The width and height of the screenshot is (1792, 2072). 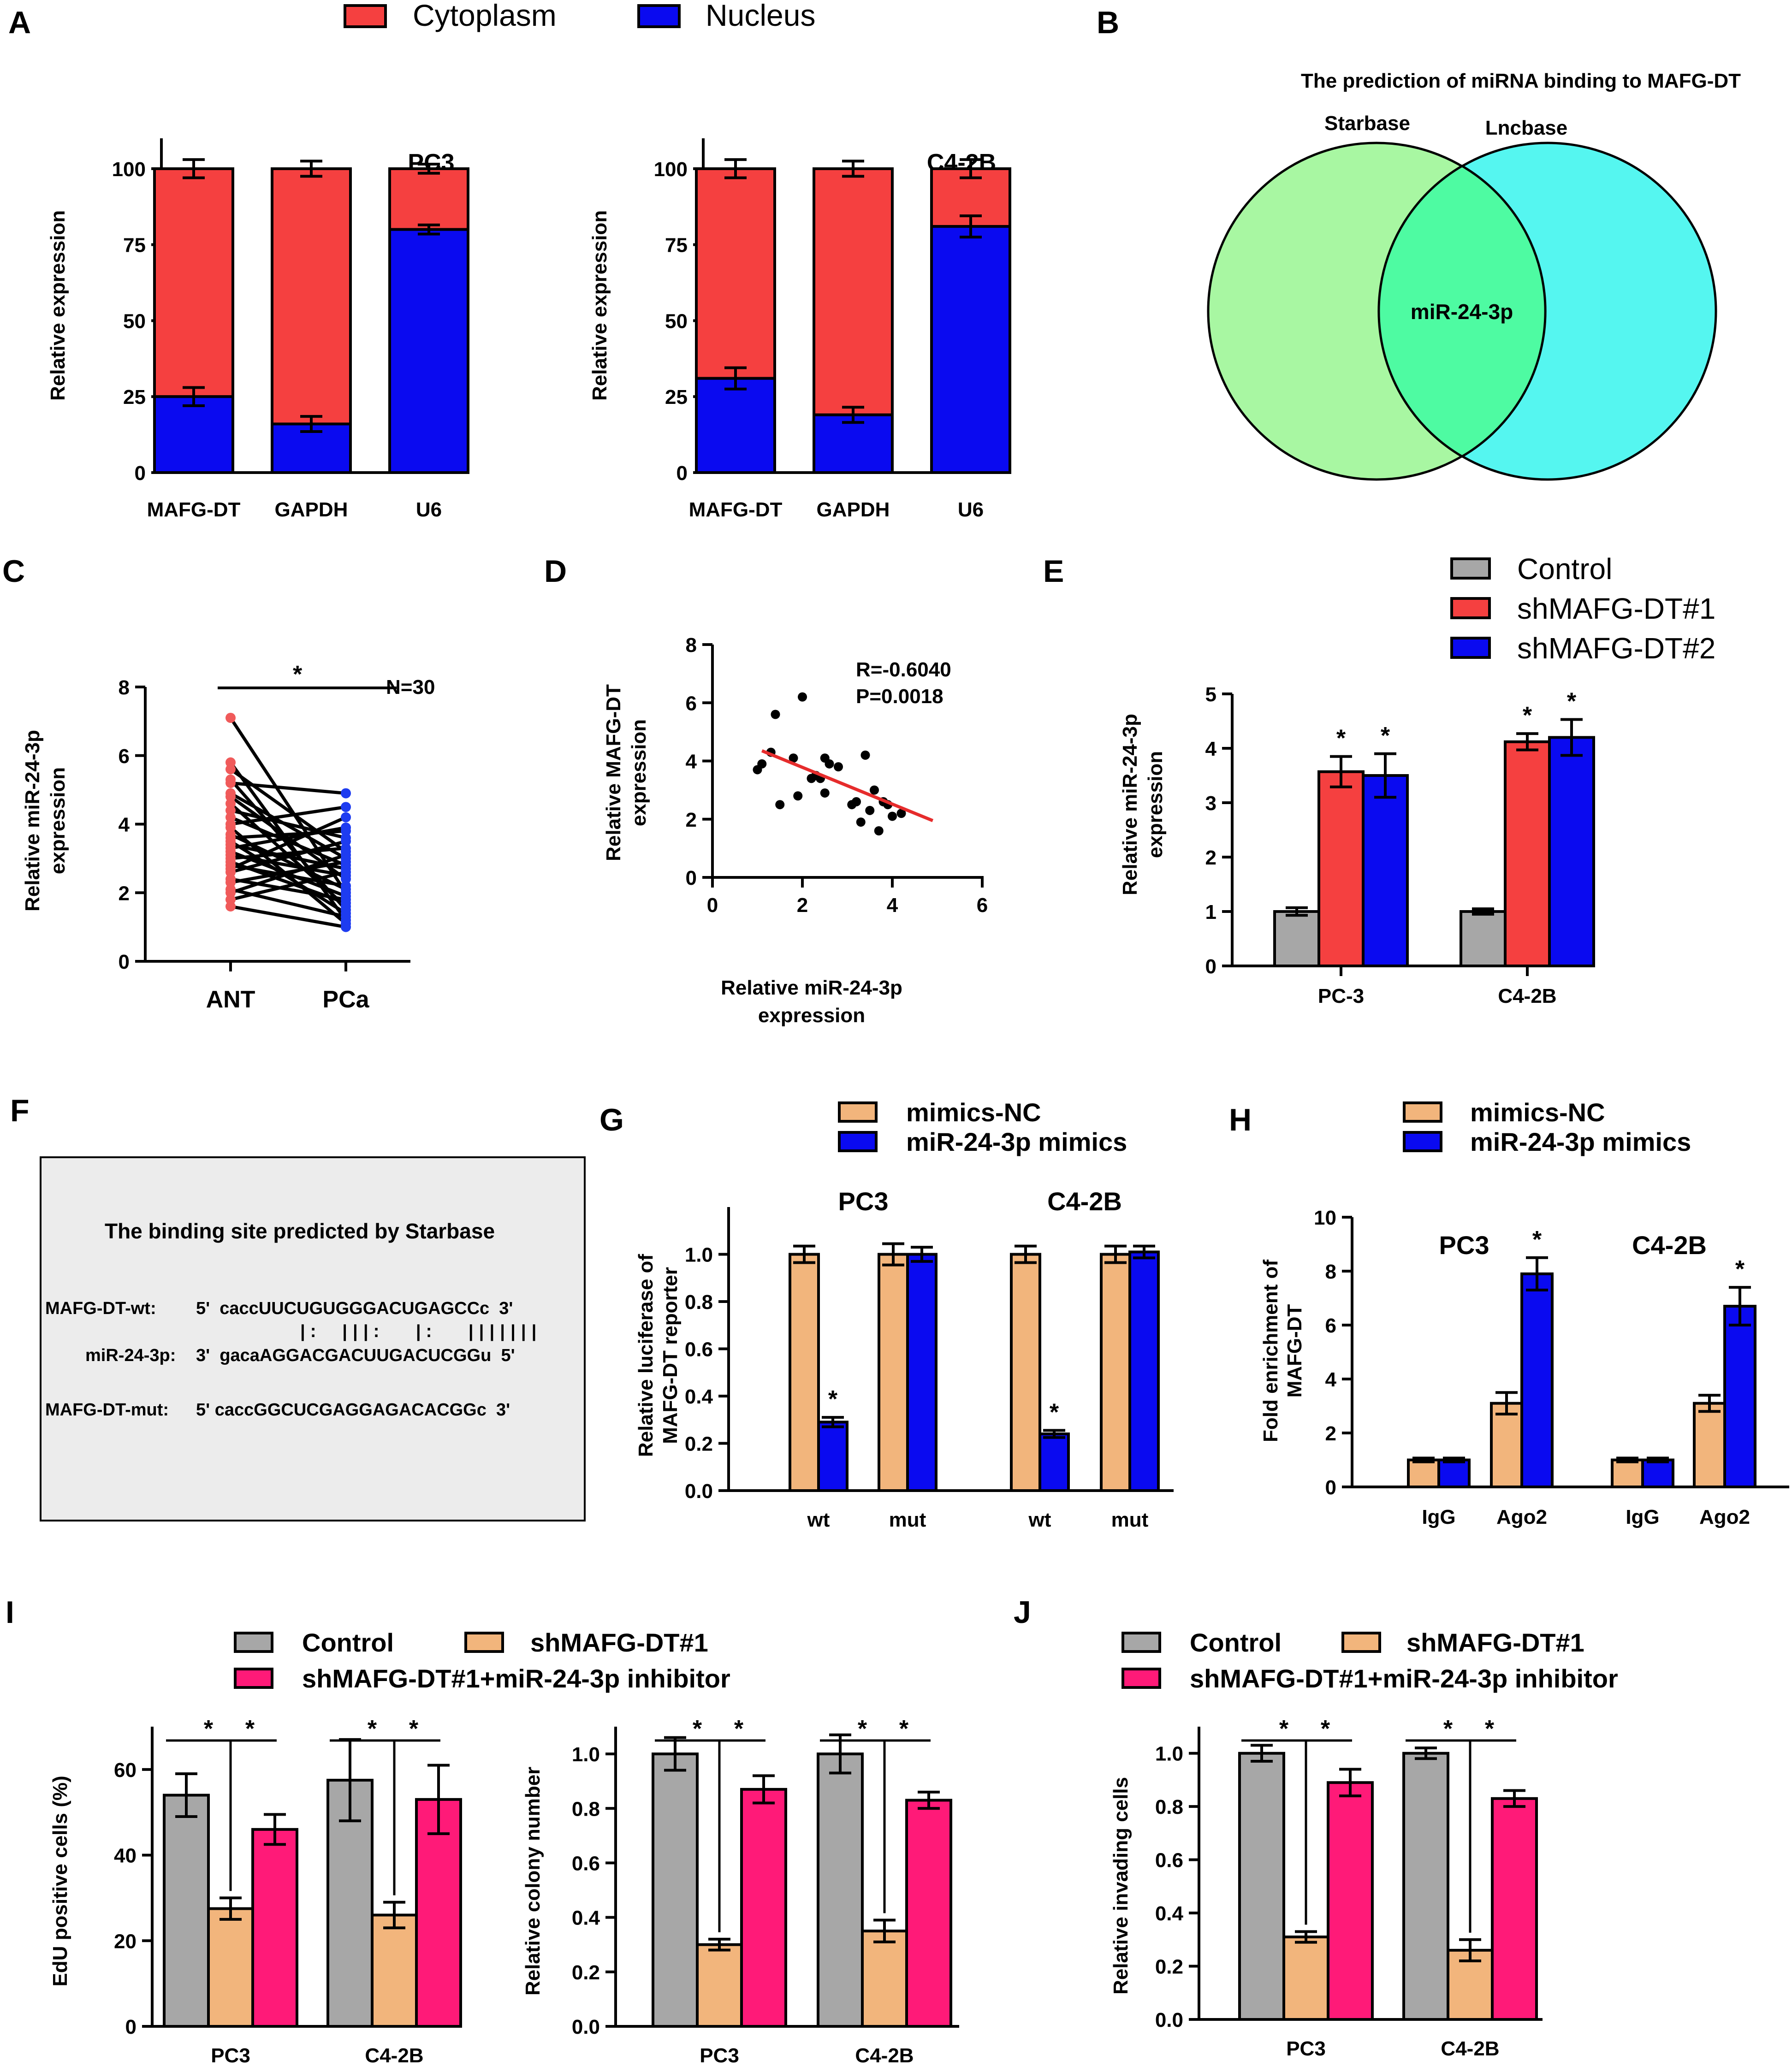 What do you see at coordinates (670, 1355) in the screenshot?
I see `chart-g-ylabel-2: MAFG-DT reporter` at bounding box center [670, 1355].